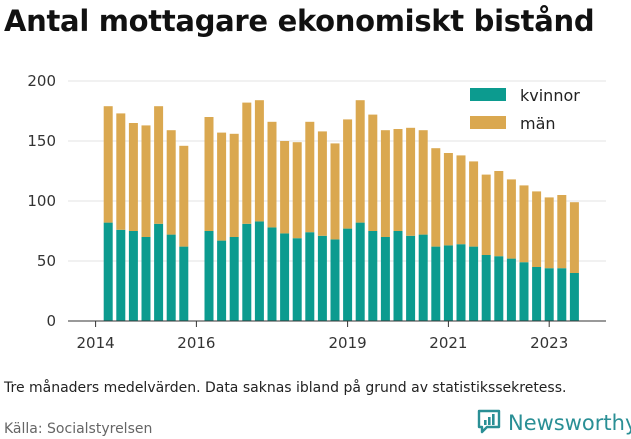 This screenshot has height=439, width=631. What do you see at coordinates (538, 123) in the screenshot?
I see `legend-label-man: män` at bounding box center [538, 123].